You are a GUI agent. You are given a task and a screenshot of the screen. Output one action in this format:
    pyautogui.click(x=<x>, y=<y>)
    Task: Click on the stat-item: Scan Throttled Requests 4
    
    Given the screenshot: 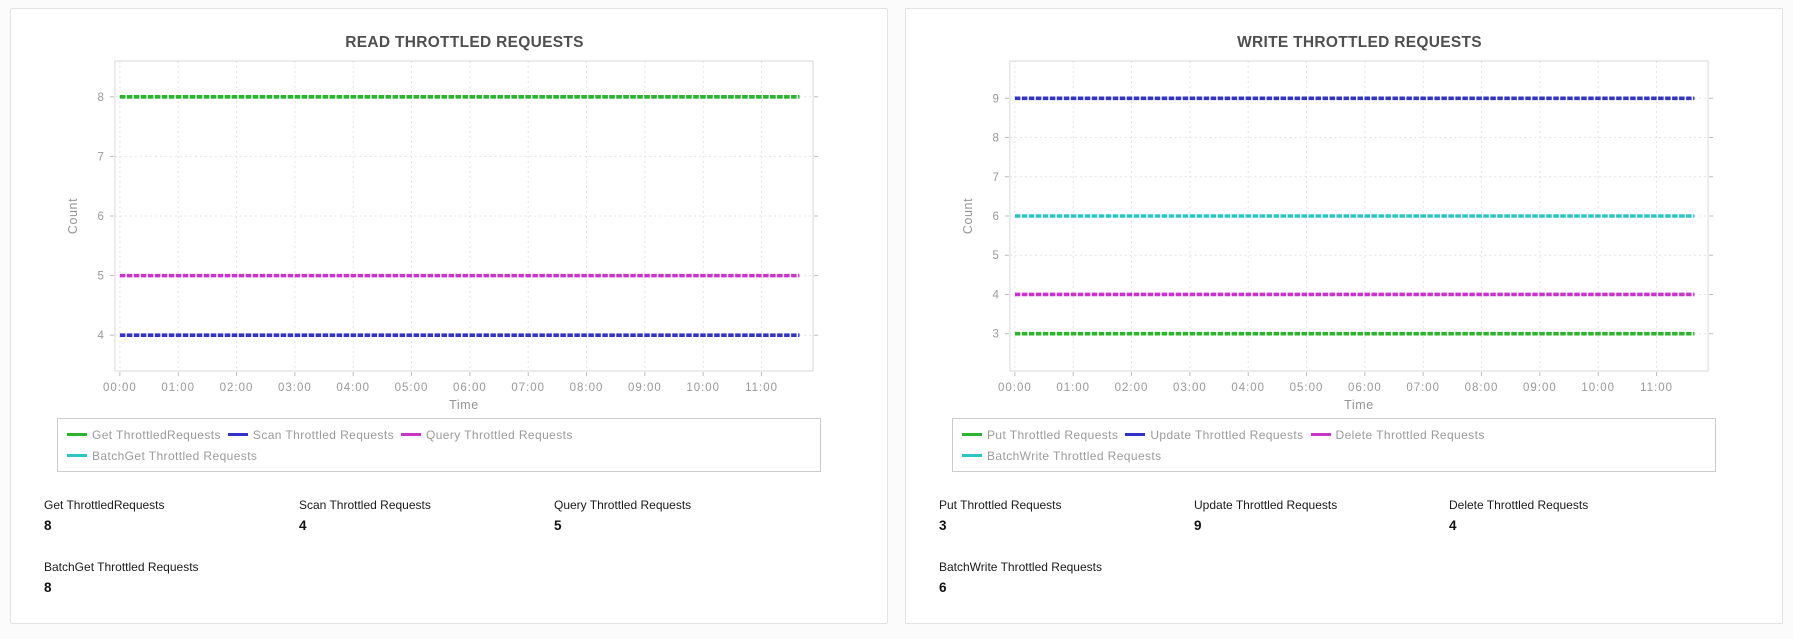 What is the action you would take?
    pyautogui.click(x=426, y=516)
    